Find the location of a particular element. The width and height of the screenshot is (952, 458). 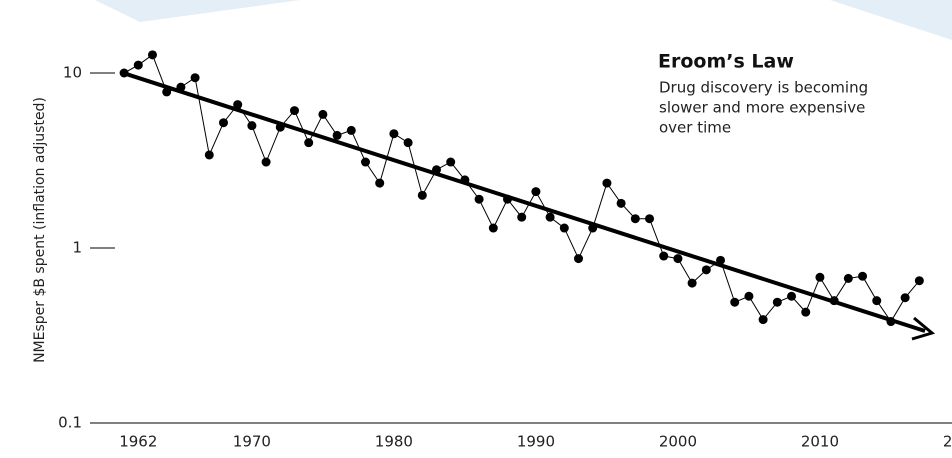

x-tick-label: 1970 is located at coordinates (252, 442).